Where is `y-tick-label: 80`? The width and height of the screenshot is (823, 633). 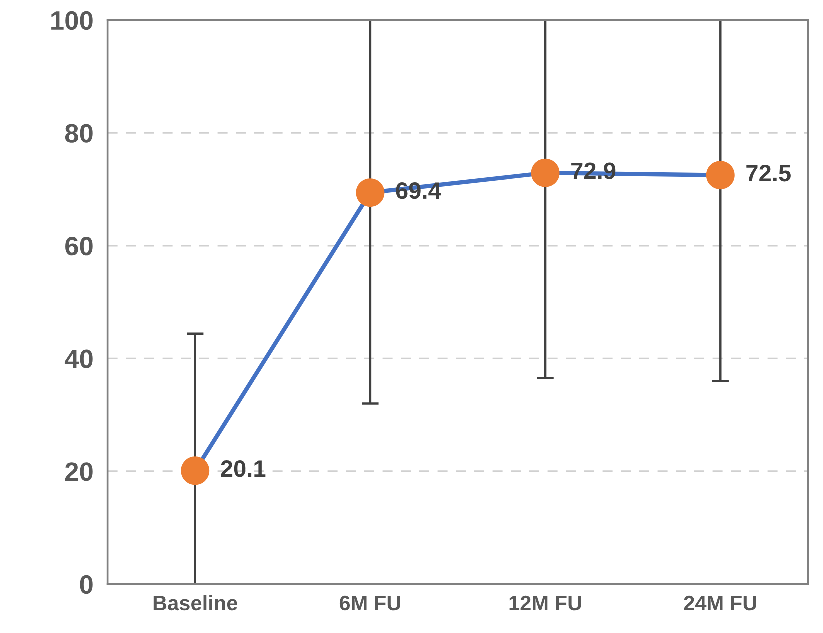 y-tick-label: 80 is located at coordinates (79, 133).